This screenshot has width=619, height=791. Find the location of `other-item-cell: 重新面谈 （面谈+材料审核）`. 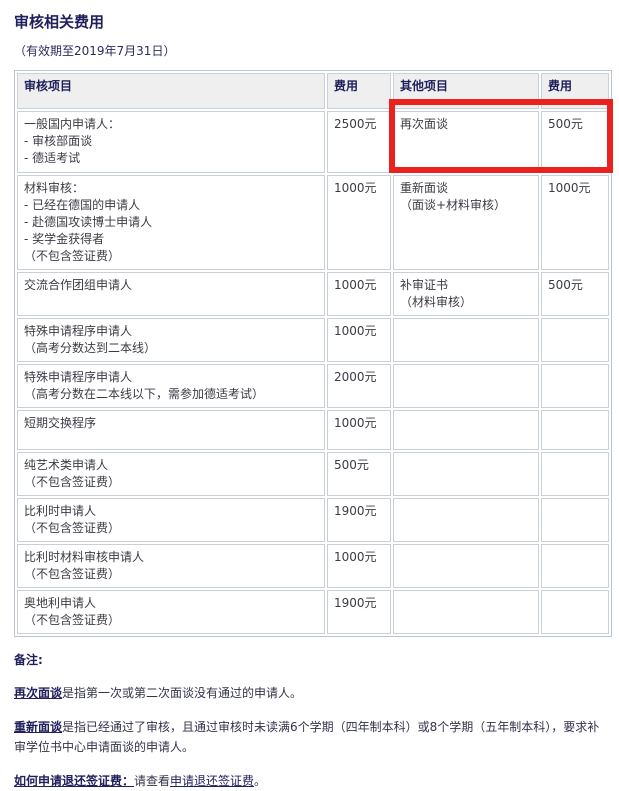

other-item-cell: 重新面谈 （面谈+材料审核） is located at coordinates (466, 222).